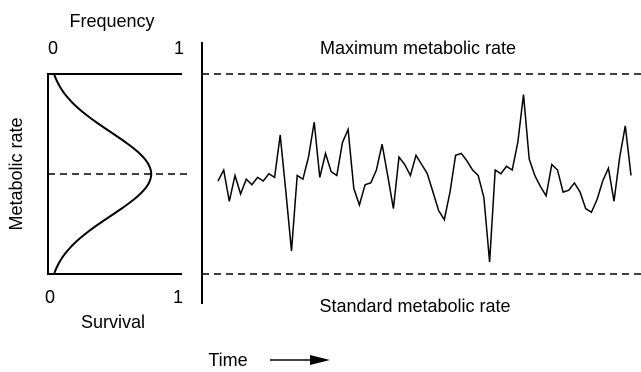 This screenshot has width=641, height=372. I want to click on frequency-tick-1: 1, so click(179, 48).